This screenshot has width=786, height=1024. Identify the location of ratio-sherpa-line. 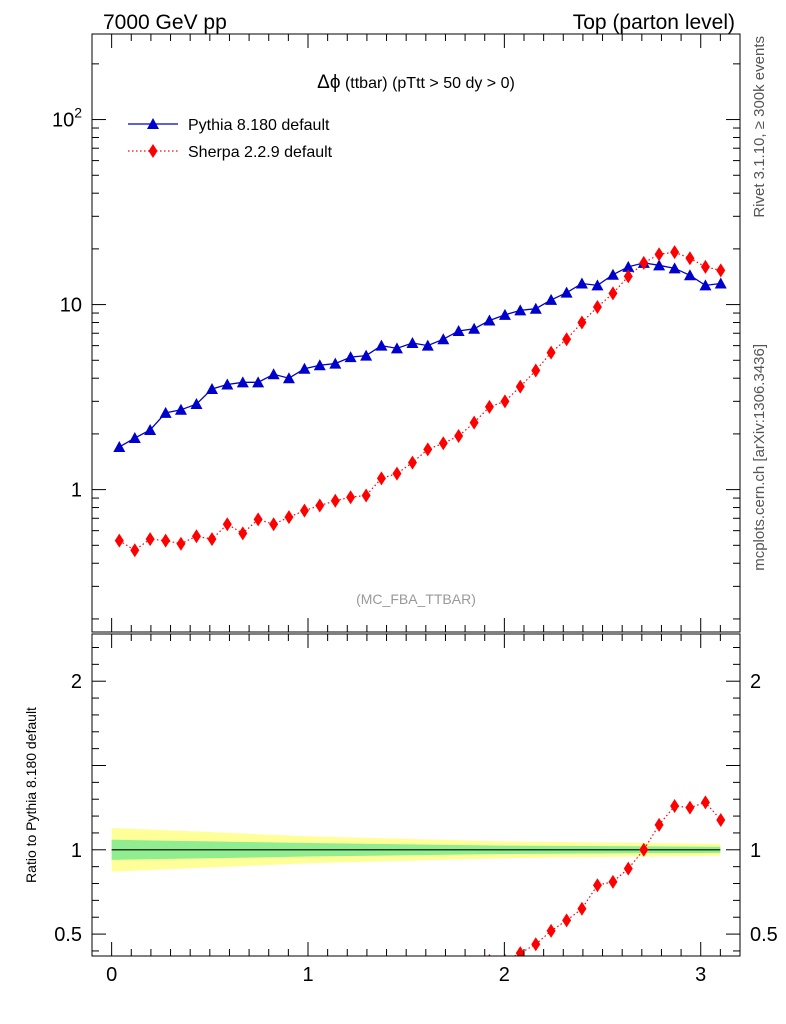
(617, 878).